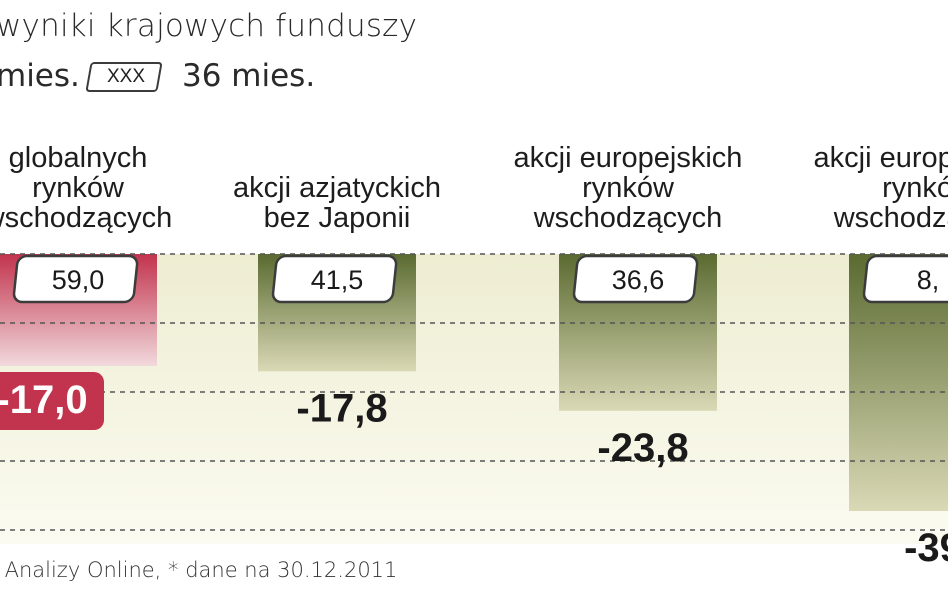 Image resolution: width=948 pixels, height=593 pixels. What do you see at coordinates (209, 26) in the screenshot?
I see `chart-title: wyniki krajowych funduszy` at bounding box center [209, 26].